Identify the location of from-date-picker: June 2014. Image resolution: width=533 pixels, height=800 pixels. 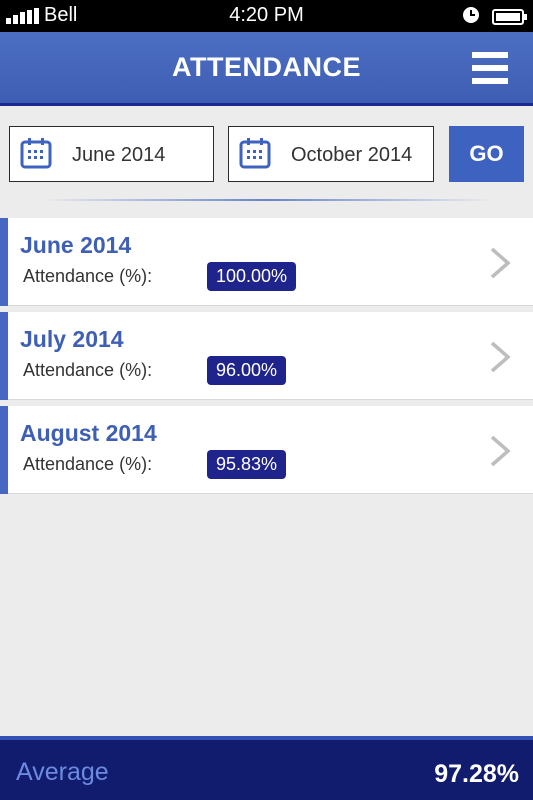
(111, 154).